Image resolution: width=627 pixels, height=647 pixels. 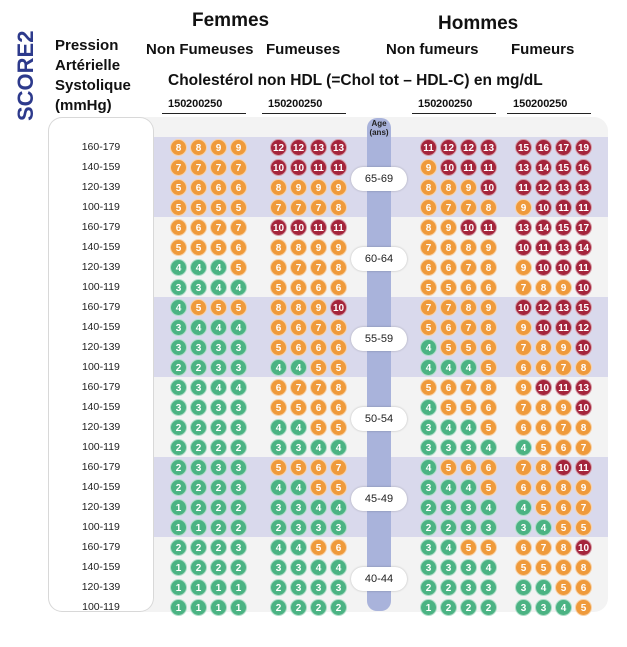 What do you see at coordinates (379, 579) in the screenshot?
I see `age-band-label: 40-44` at bounding box center [379, 579].